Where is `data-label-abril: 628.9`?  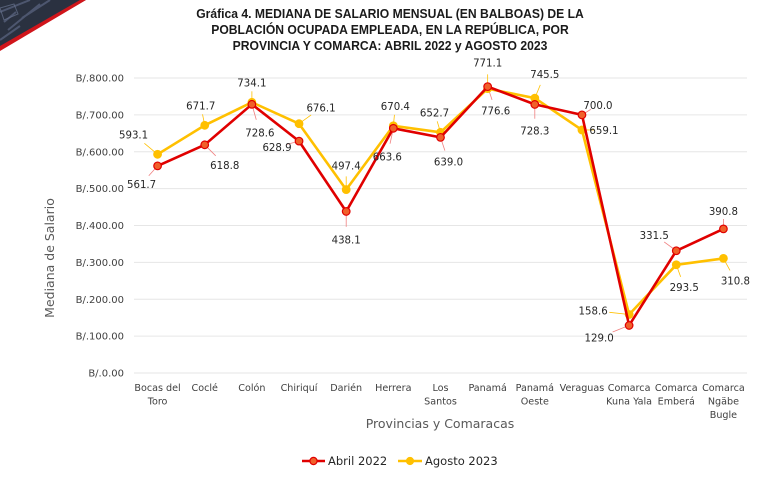
data-label-abril: 628.9 is located at coordinates (276, 148).